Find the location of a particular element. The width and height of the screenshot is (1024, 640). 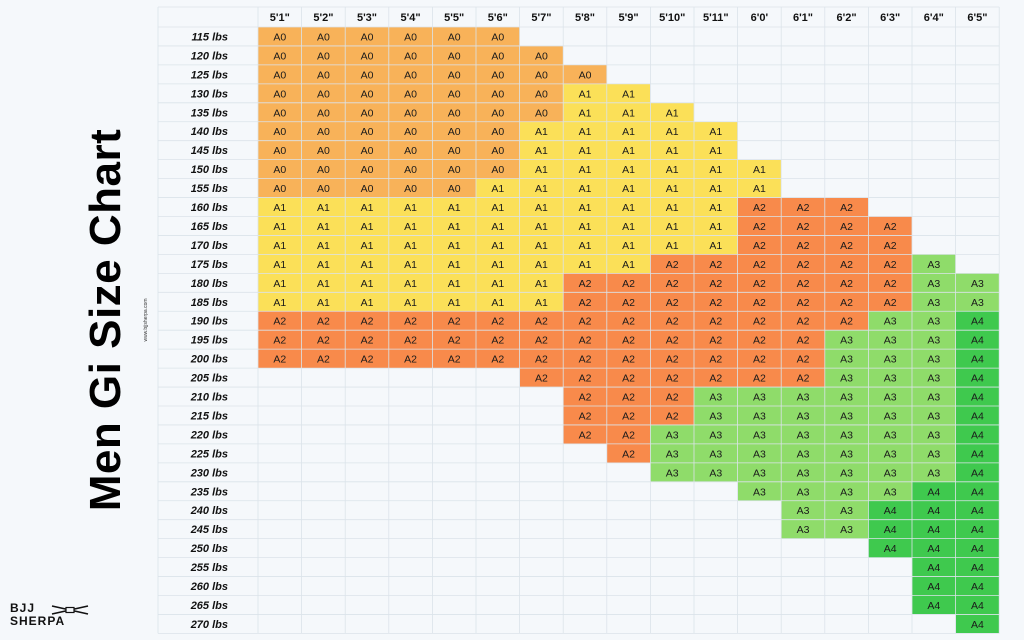

column-header: 5'10" is located at coordinates (672, 18).